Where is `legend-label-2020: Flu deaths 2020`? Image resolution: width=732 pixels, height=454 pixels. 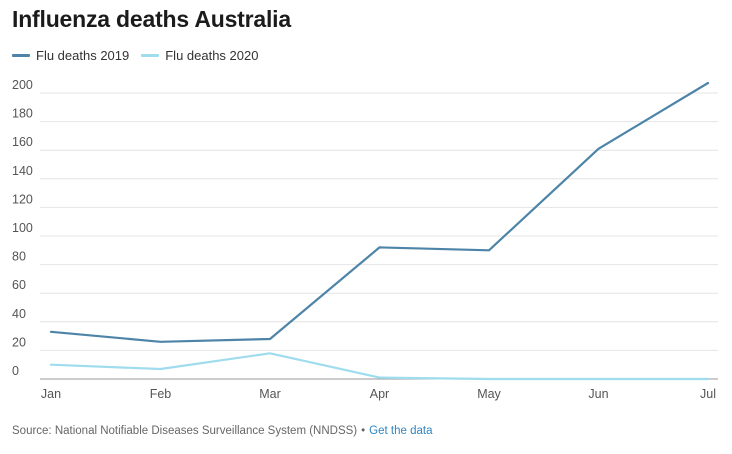
legend-label-2020: Flu deaths 2020 is located at coordinates (212, 55).